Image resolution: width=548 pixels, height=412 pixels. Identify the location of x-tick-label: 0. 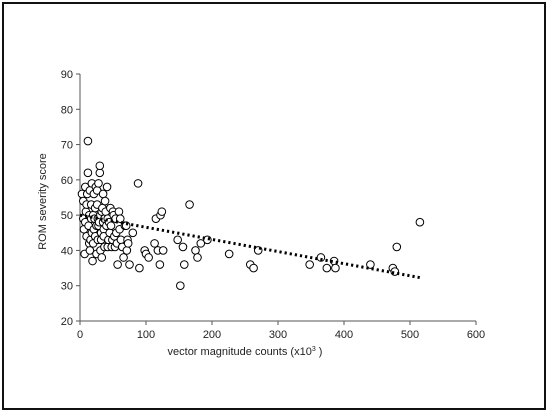
(80, 335).